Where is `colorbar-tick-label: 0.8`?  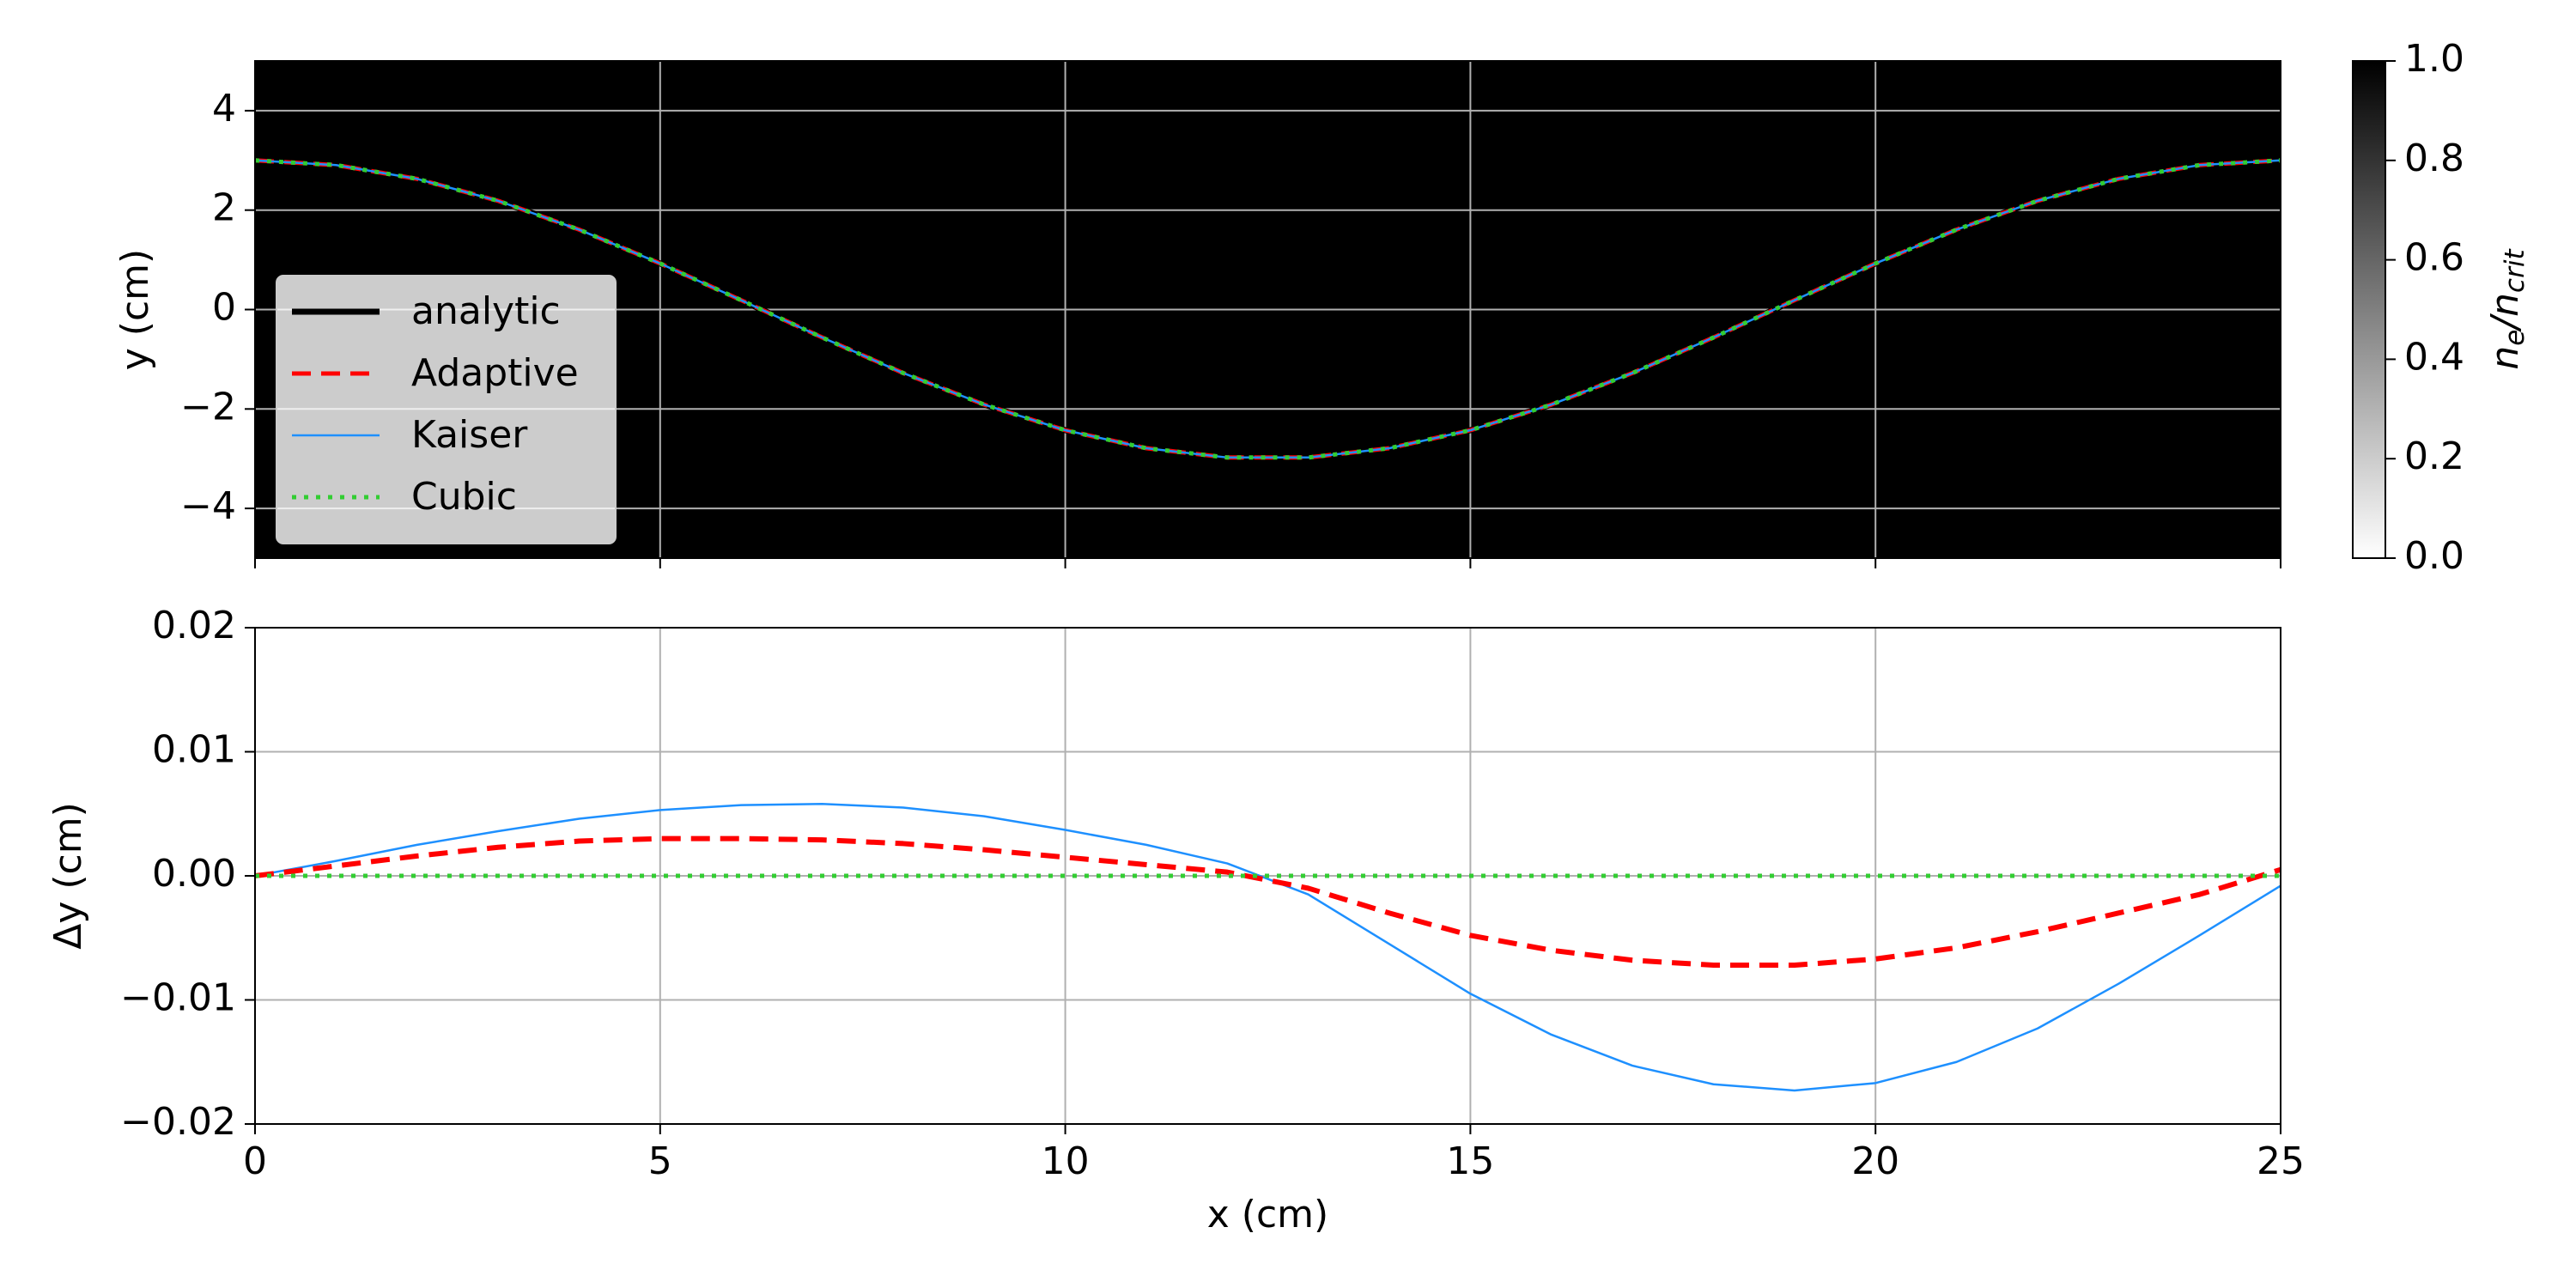
colorbar-tick-label: 0.8 is located at coordinates (2434, 159).